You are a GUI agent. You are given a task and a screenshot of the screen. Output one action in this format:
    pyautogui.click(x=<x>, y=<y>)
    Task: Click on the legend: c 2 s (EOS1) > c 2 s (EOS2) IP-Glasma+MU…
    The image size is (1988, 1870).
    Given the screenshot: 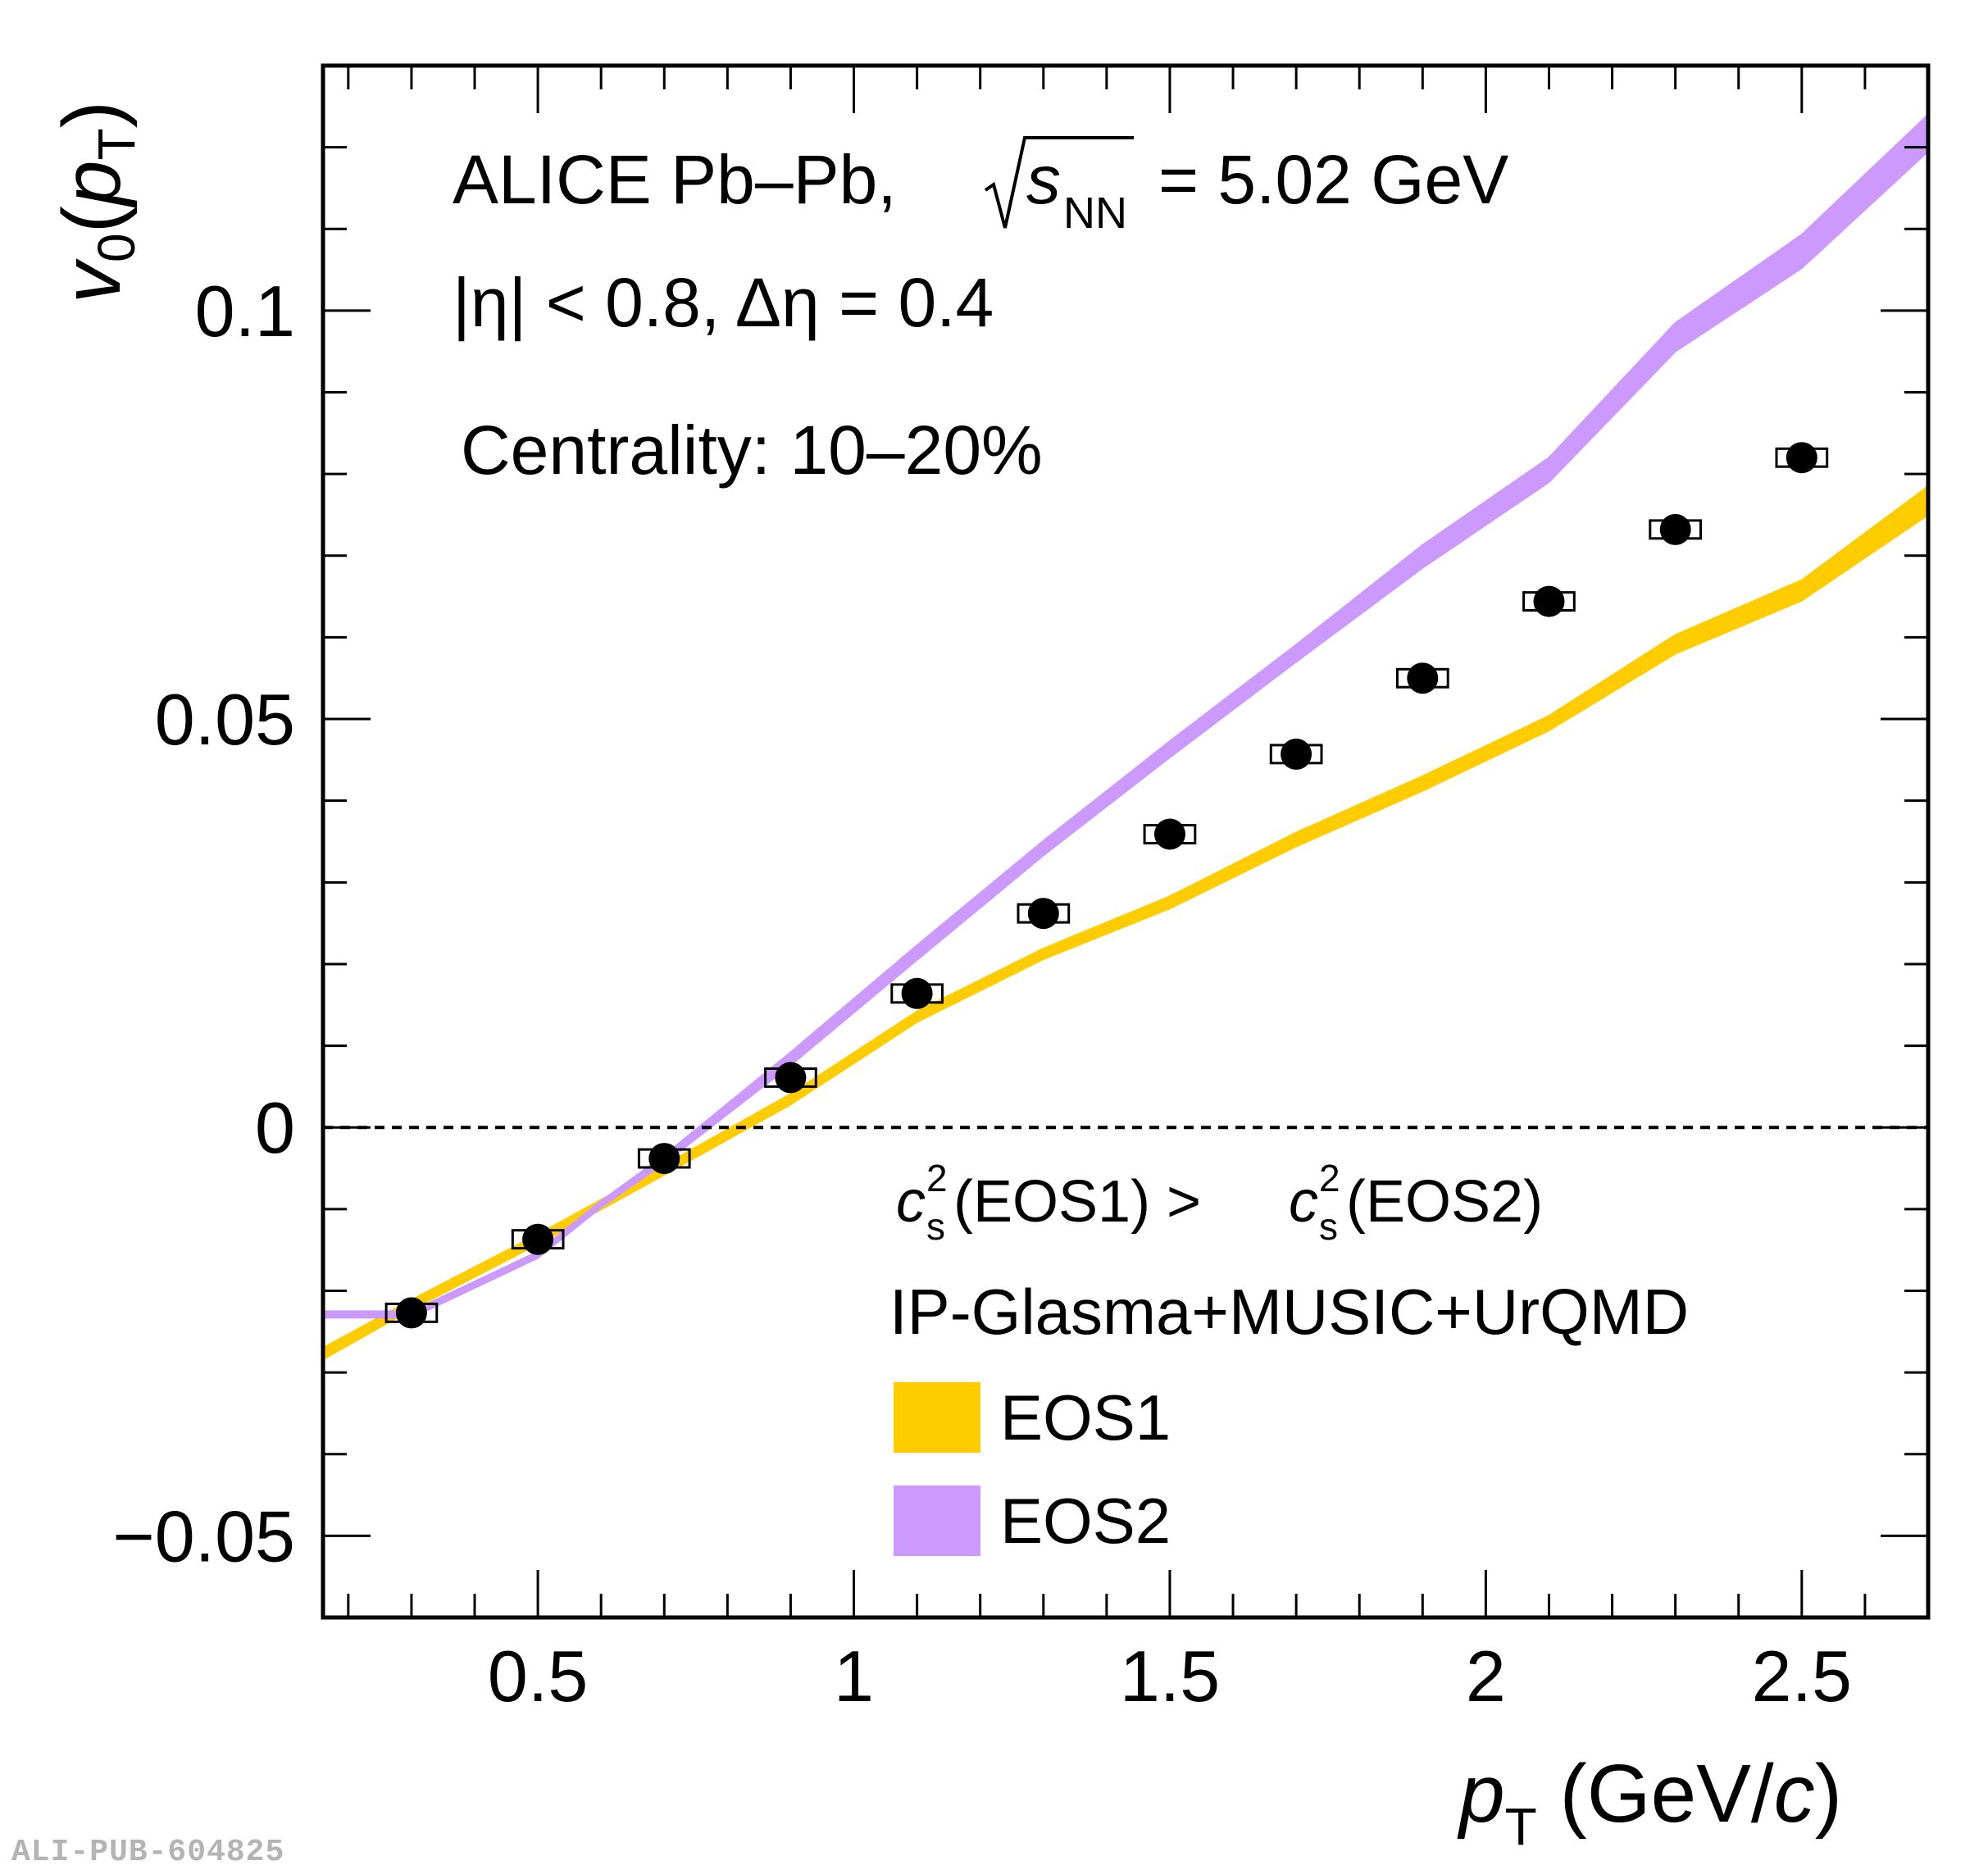 What is the action you would take?
    pyautogui.click(x=1289, y=1357)
    